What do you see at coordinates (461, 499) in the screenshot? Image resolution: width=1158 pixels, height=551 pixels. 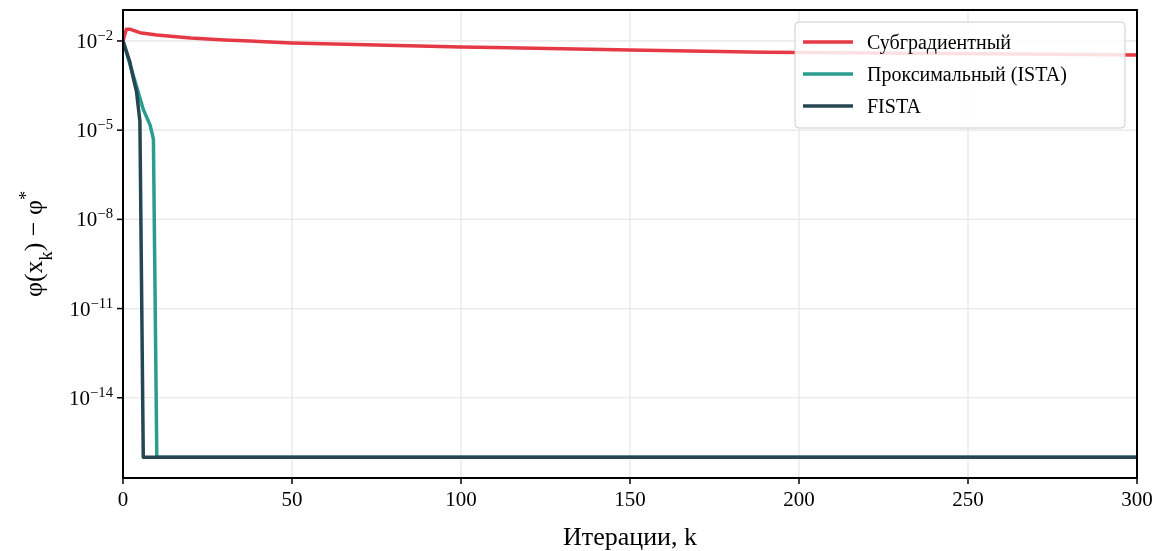 I see `x-tick-label: 100` at bounding box center [461, 499].